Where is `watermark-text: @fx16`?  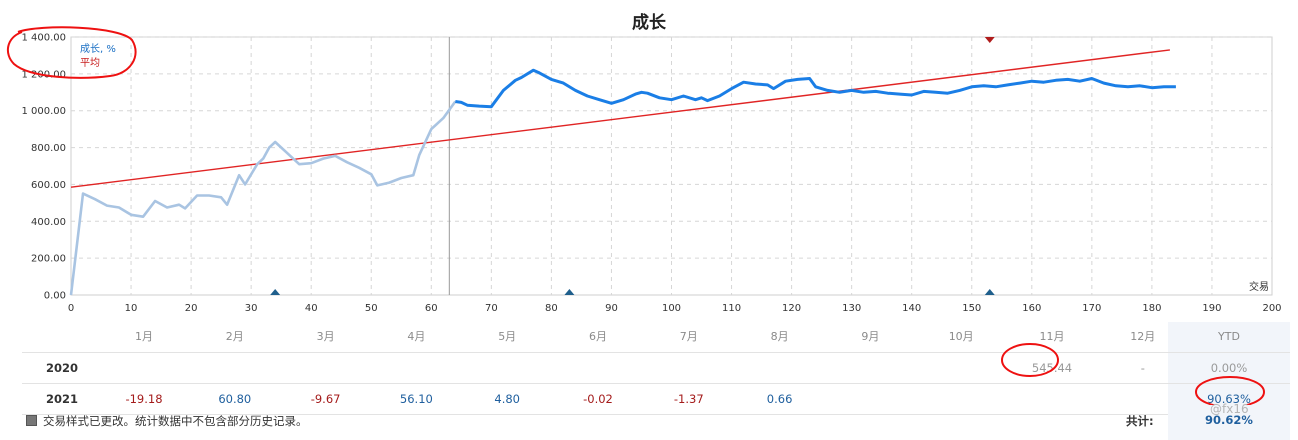 watermark-text: @fx16 is located at coordinates (1229, 409).